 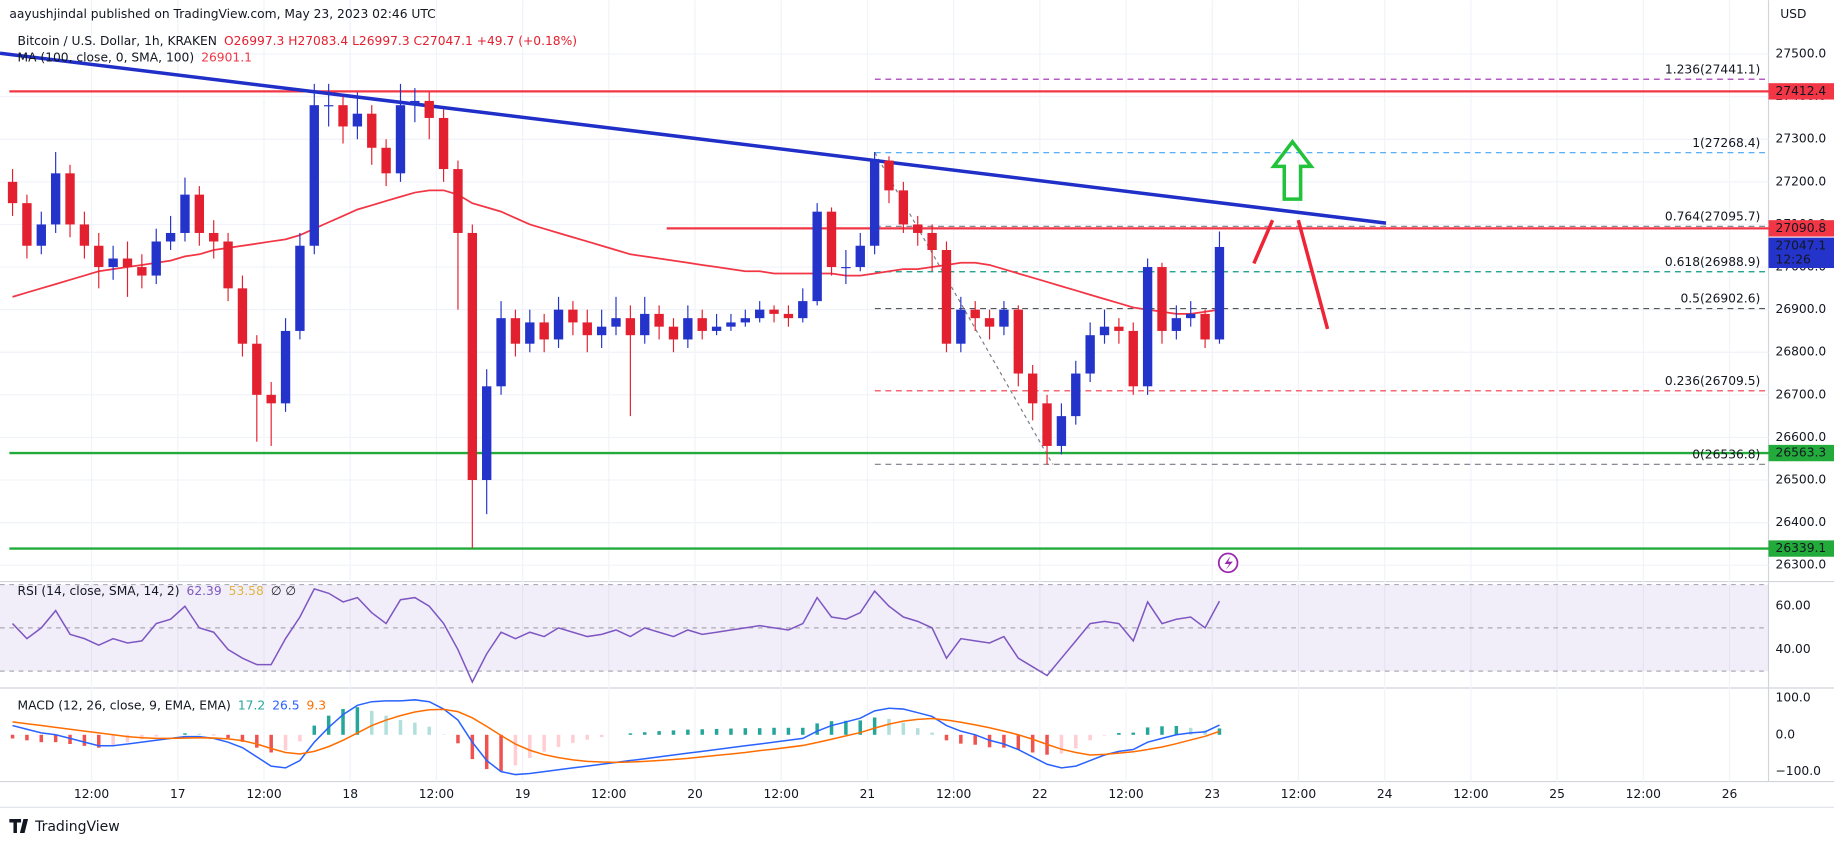 I want to click on macd-title: MACD (12, 26, close, 9, EMA, EMA), so click(x=124, y=705).